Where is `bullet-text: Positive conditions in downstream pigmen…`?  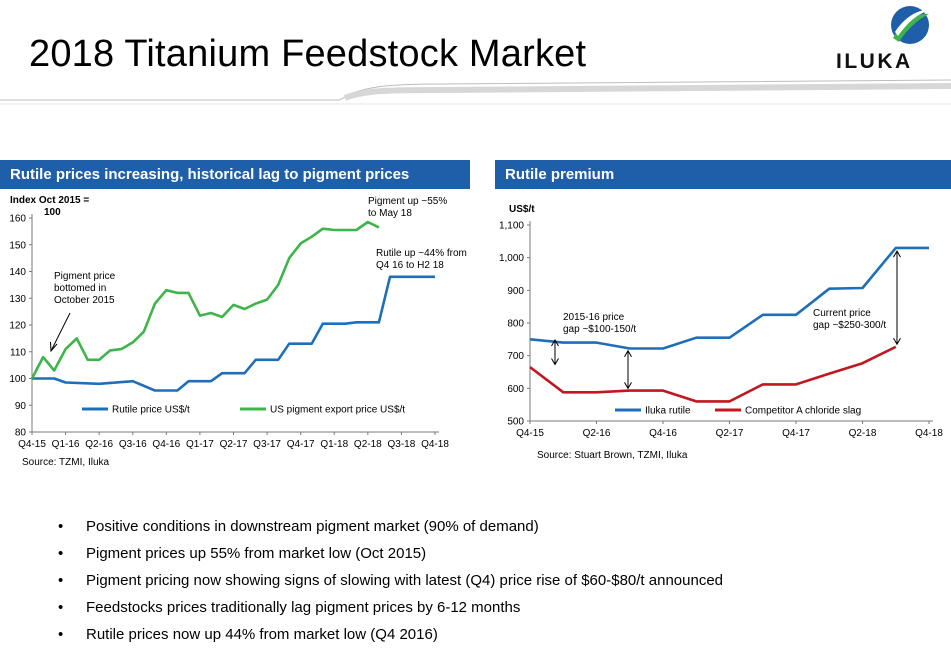 bullet-text: Positive conditions in downstream pigmen… is located at coordinates (312, 526).